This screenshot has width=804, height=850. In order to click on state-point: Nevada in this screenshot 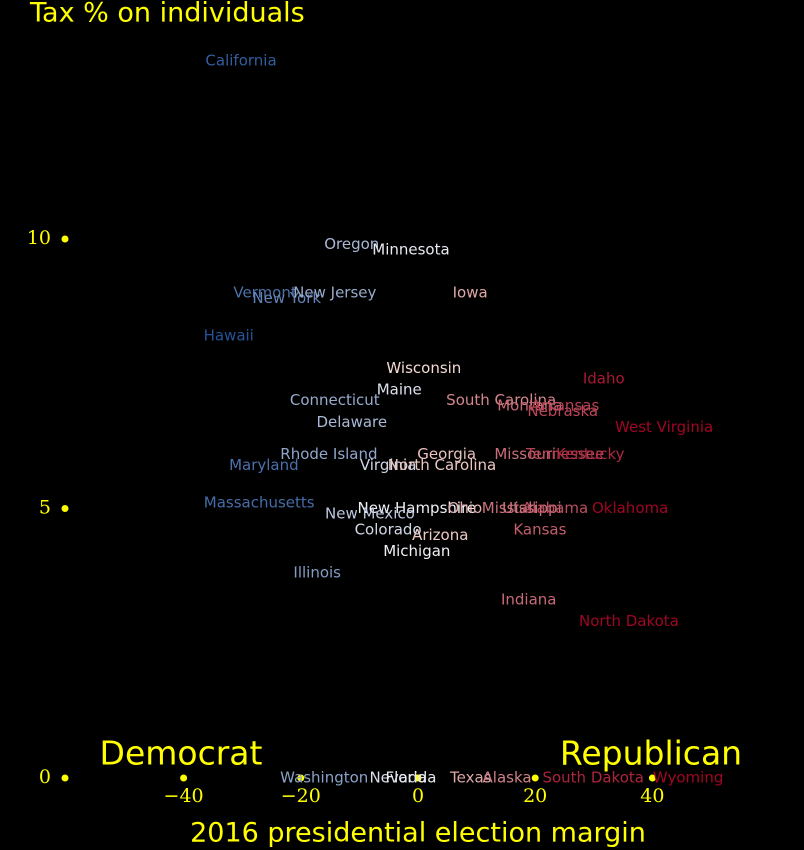, I will do `click(397, 778)`.